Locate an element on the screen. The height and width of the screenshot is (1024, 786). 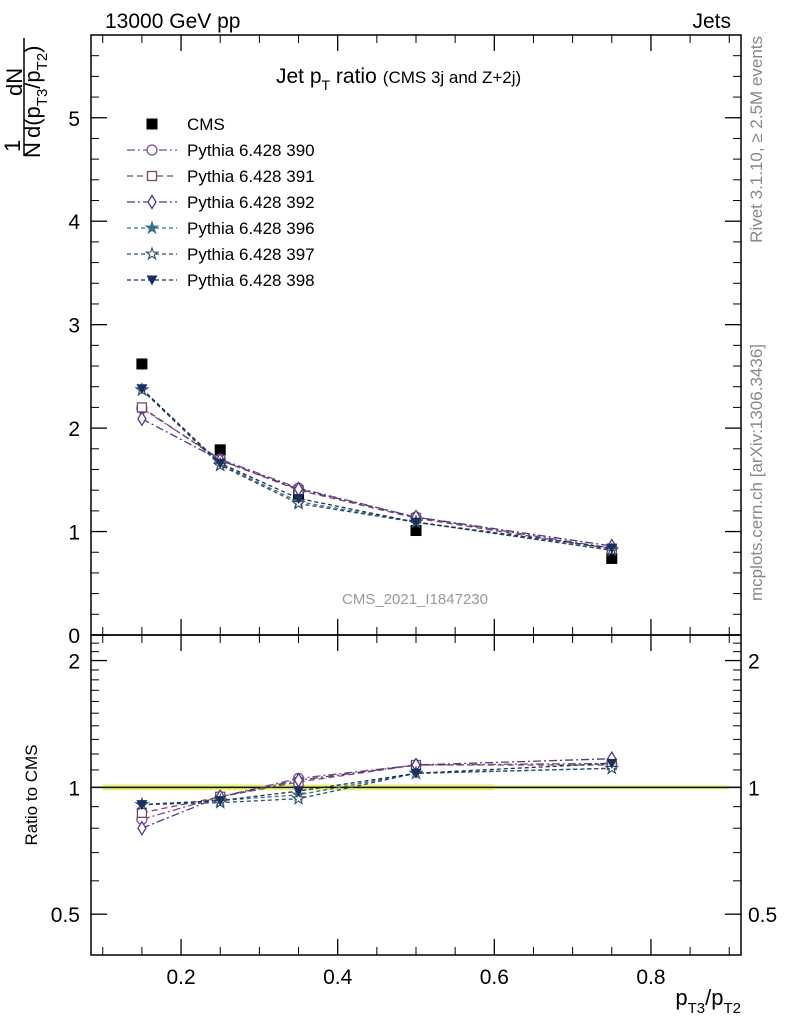
ratio-y-tick-label-right: 1 is located at coordinates (754, 788).